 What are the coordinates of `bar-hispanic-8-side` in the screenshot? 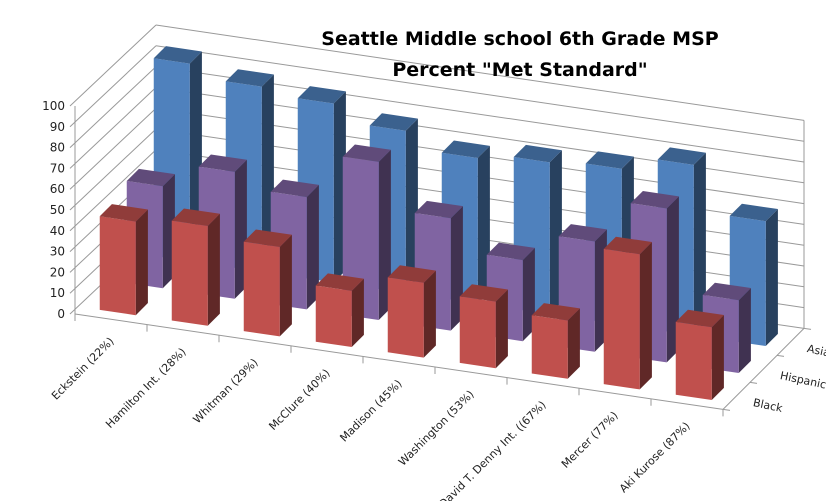 It's located at (744, 330).